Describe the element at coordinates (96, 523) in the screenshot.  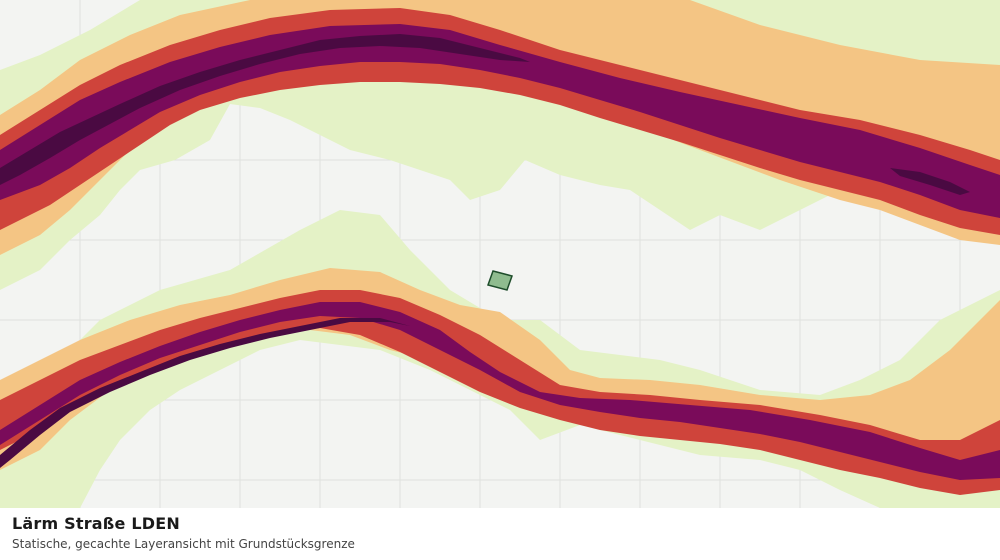
I see `layer-title: Lärm Straße LDEN` at that location.